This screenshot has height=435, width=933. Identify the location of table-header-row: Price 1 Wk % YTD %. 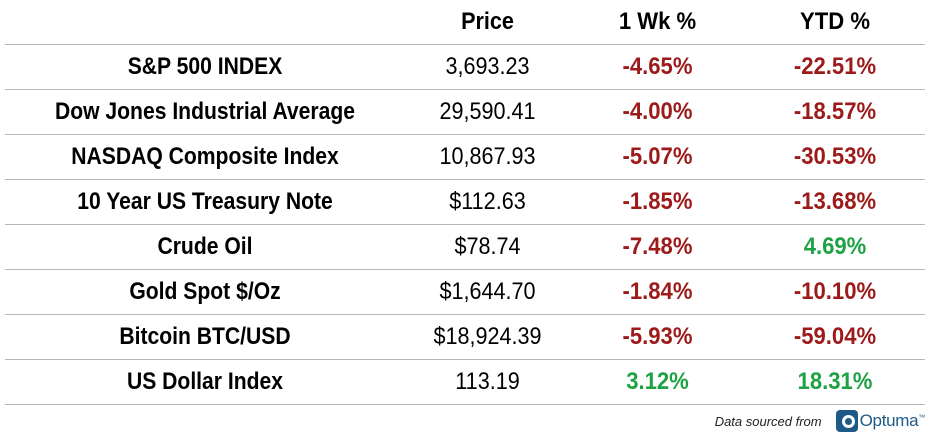
(465, 22).